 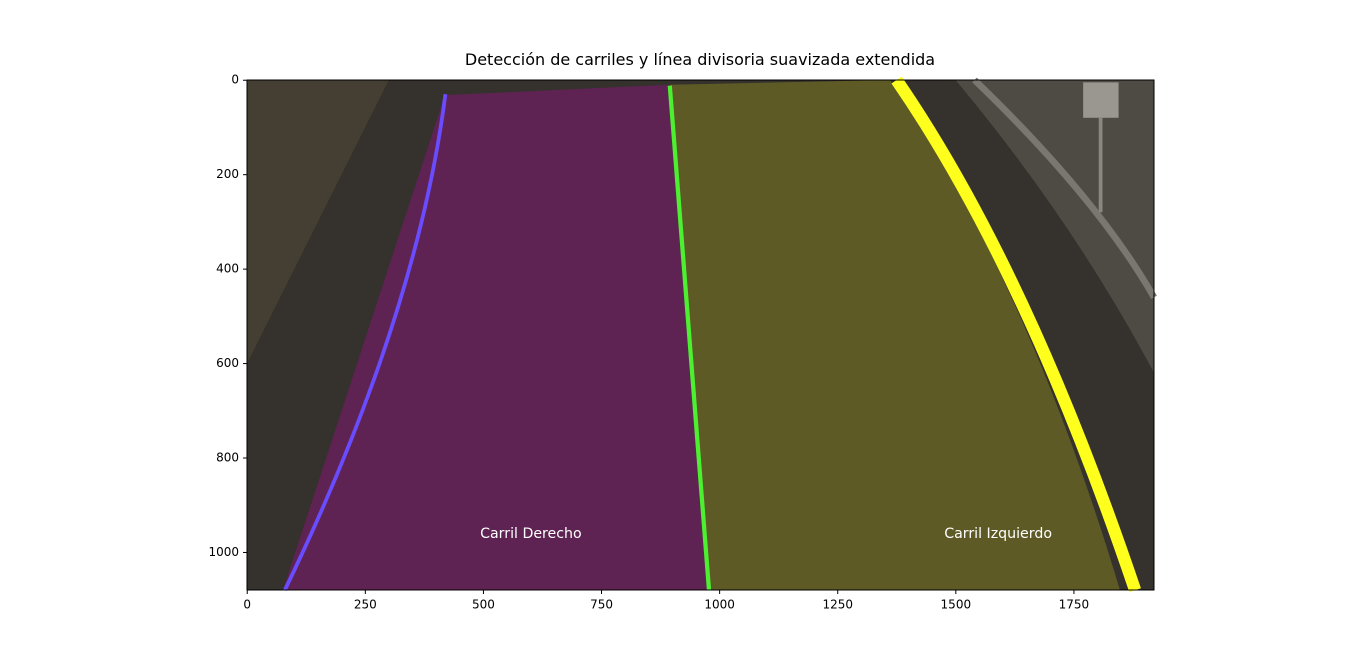 What do you see at coordinates (227, 269) in the screenshot?
I see `y-tick-label: 400` at bounding box center [227, 269].